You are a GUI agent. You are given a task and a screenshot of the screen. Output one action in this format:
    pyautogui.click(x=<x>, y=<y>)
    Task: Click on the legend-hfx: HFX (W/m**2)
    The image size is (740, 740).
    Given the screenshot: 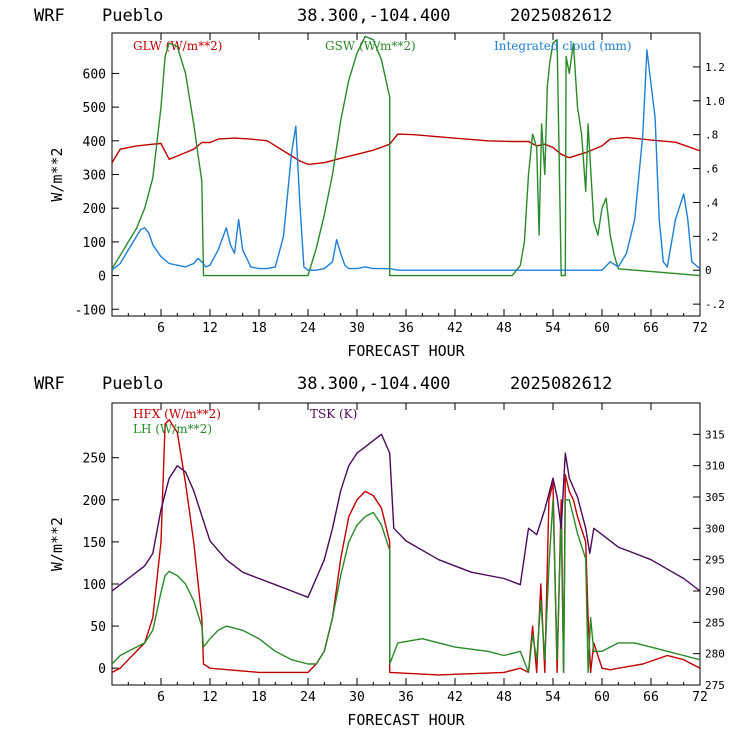 What is the action you would take?
    pyautogui.click(x=177, y=414)
    